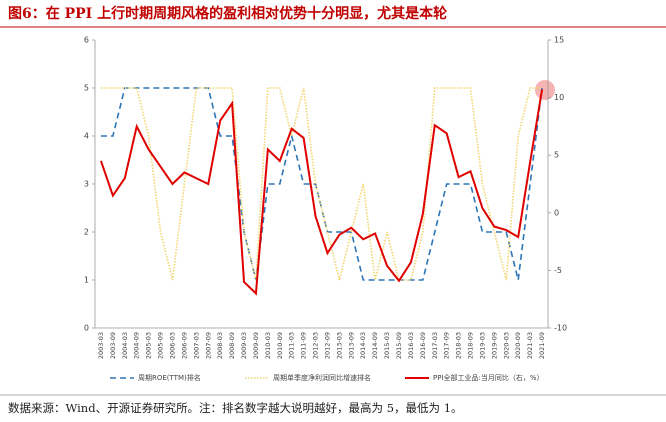  What do you see at coordinates (86, 136) in the screenshot?
I see `y-tick-label: 4` at bounding box center [86, 136].